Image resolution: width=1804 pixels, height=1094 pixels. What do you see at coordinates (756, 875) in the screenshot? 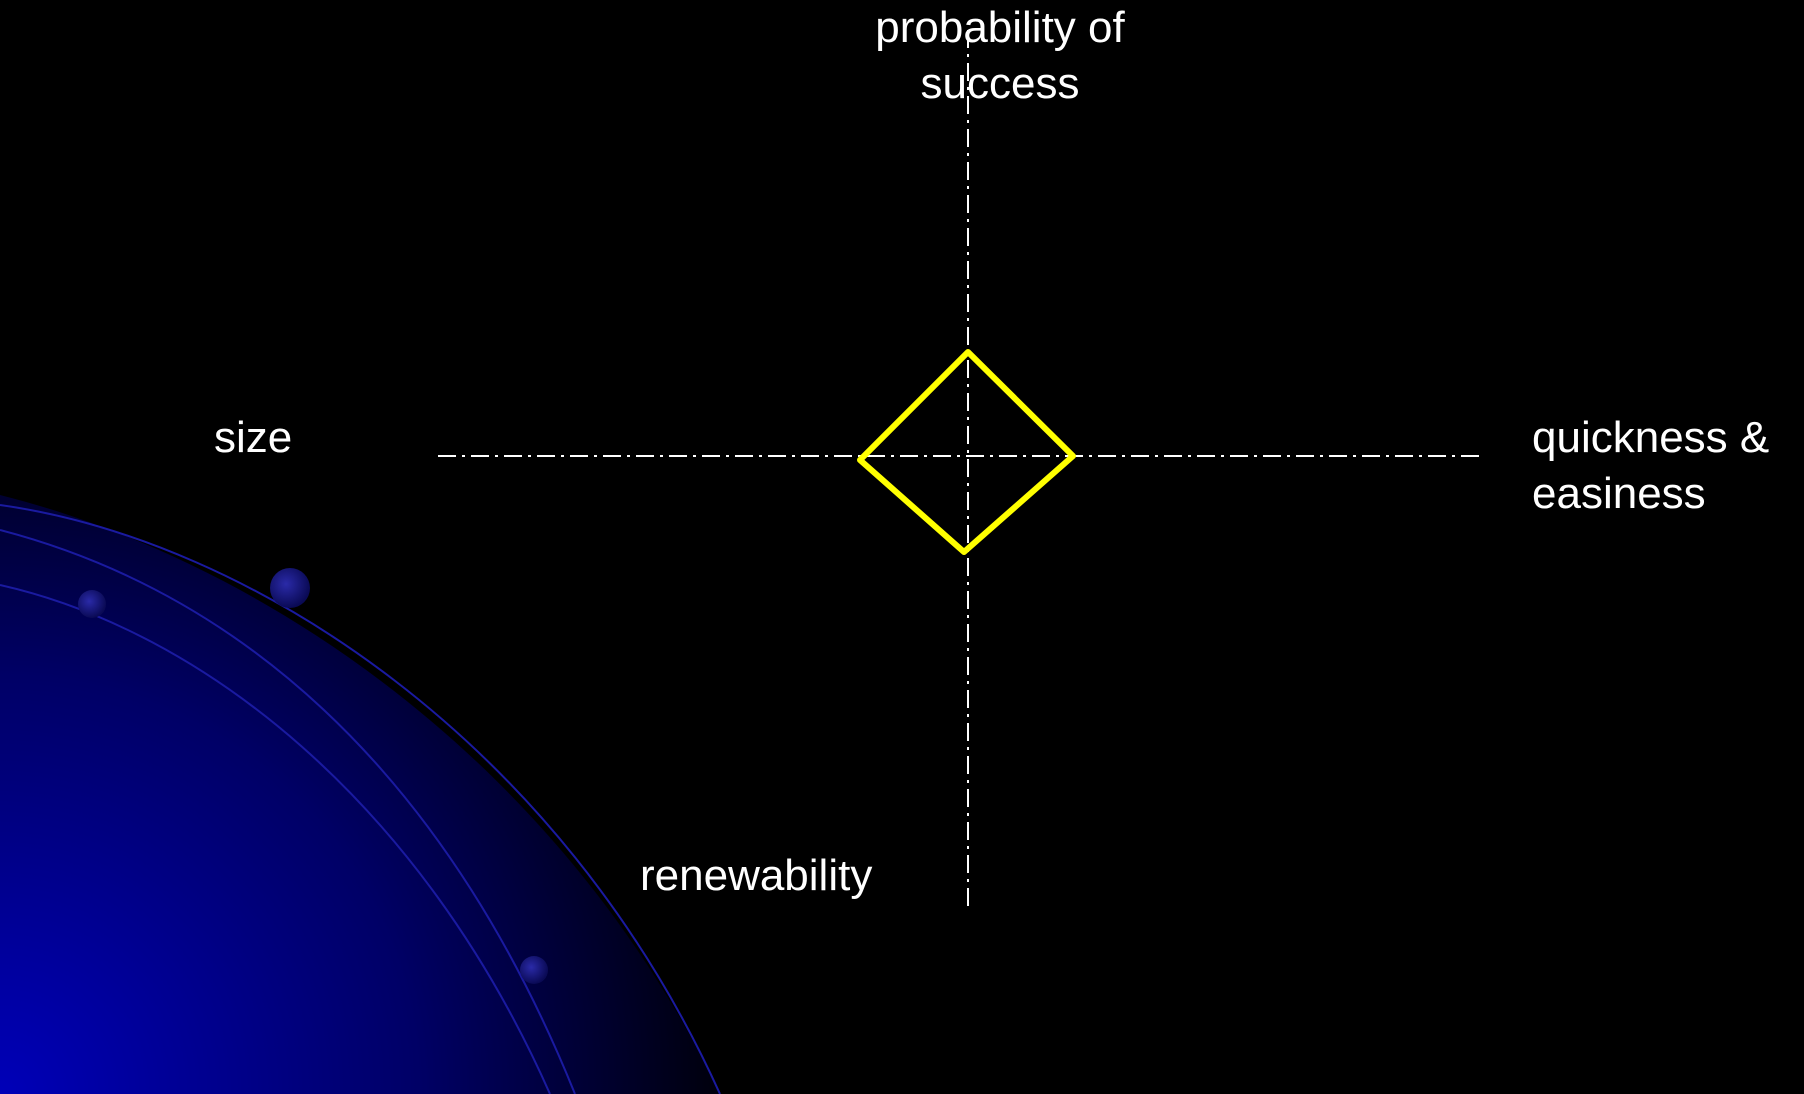
I see `label-renewability: renewability` at bounding box center [756, 875].